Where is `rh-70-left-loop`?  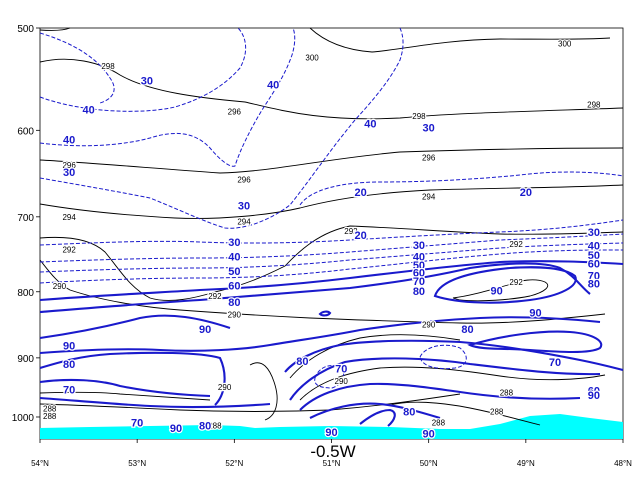
rh-70-left-loop is located at coordinates (132, 378).